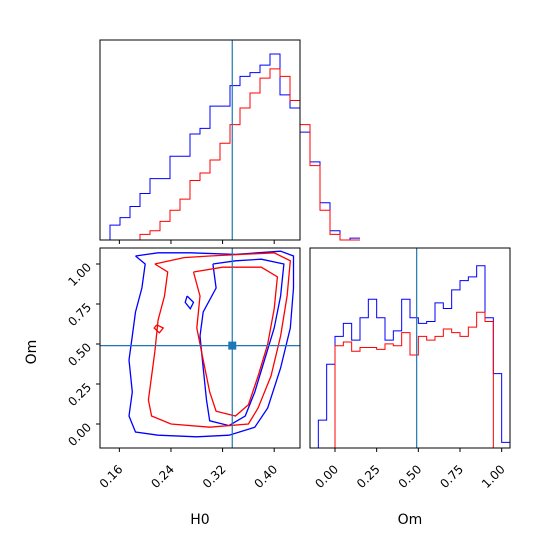  What do you see at coordinates (162, 476) in the screenshot?
I see `contour-xtick-label-1: 0.24` at bounding box center [162, 476].